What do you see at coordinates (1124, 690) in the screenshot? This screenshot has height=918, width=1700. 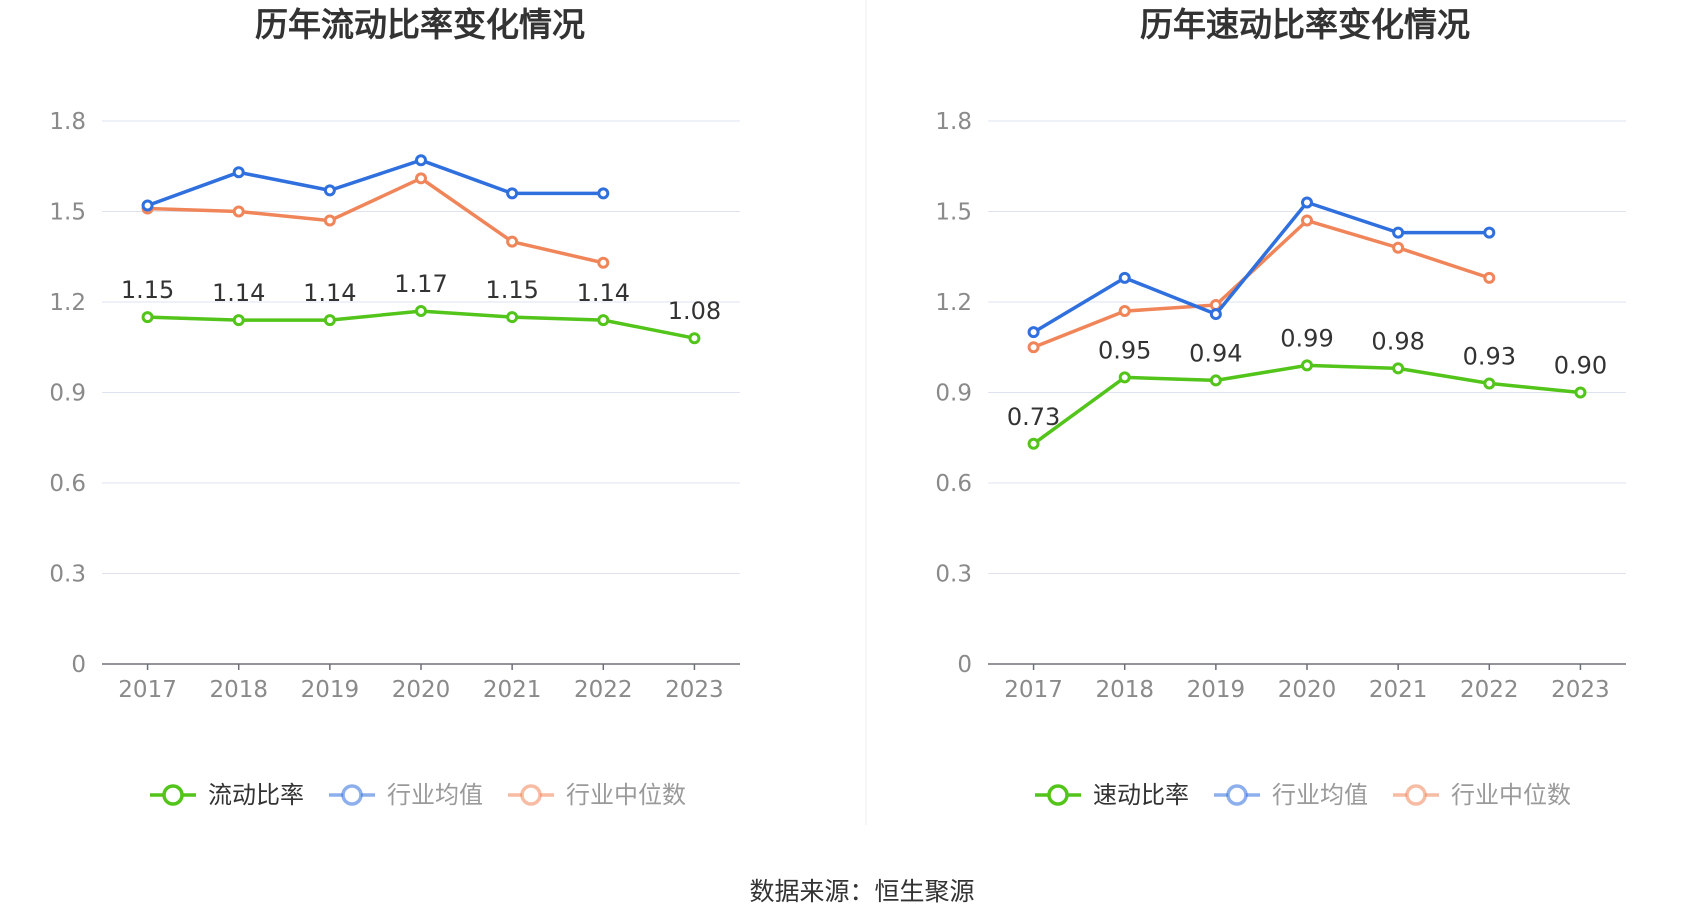 I see `x-tick-label: 2018` at bounding box center [1124, 690].